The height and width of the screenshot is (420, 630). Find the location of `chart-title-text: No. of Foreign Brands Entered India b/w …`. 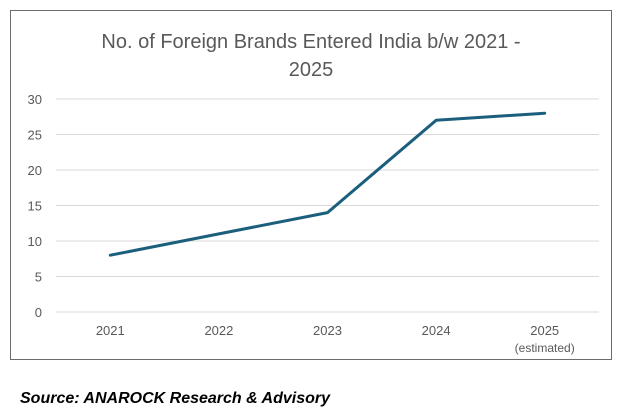

chart-title-text: No. of Foreign Brands Entered India b/w … is located at coordinates (311, 56).